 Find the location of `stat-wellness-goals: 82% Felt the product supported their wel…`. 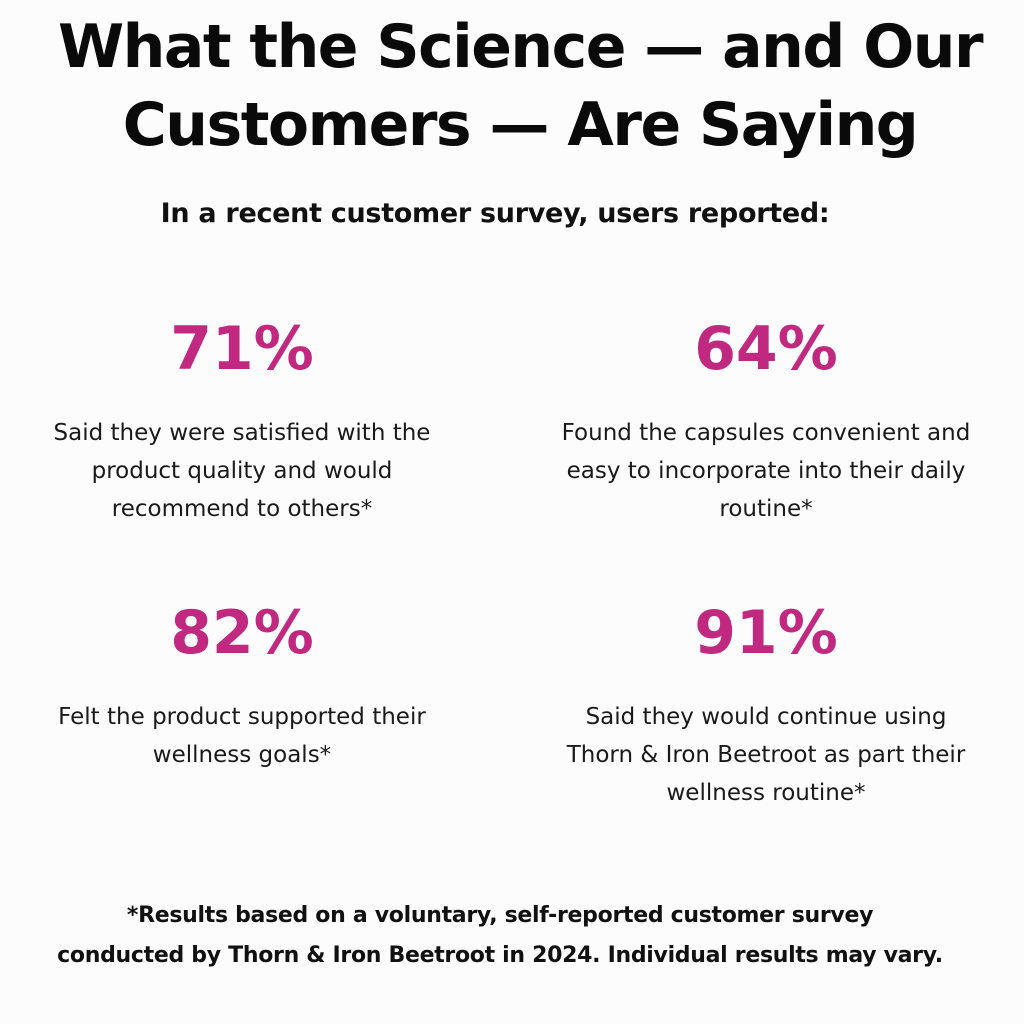

stat-wellness-goals: 82% Felt the product supported their wel… is located at coordinates (242, 682).